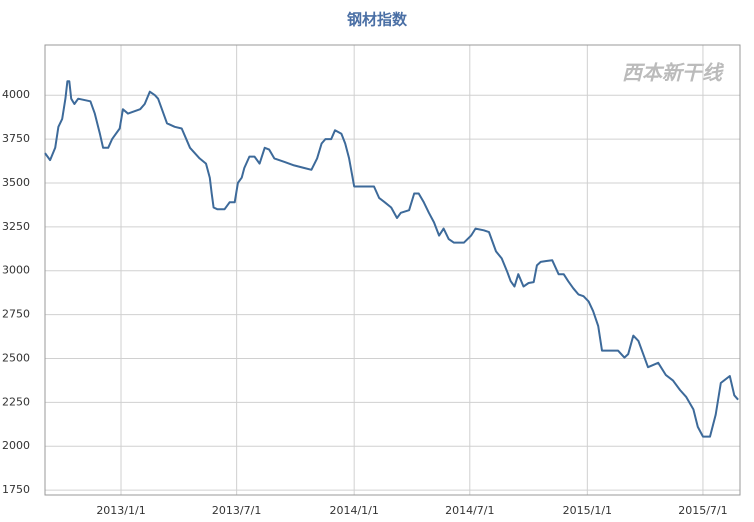 The image size is (754, 522). I want to click on x-tick-label: 2013/1/1, so click(120, 510).